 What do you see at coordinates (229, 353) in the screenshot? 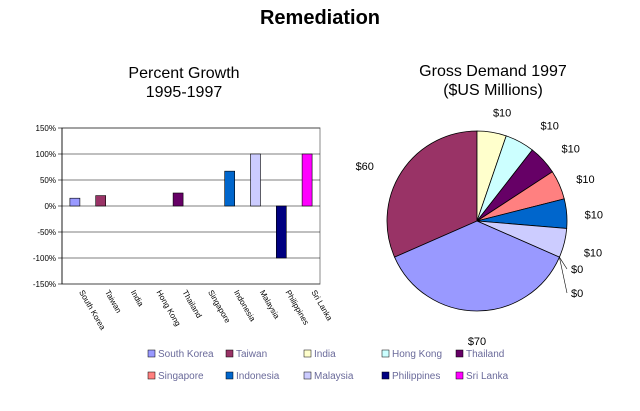
I see `legend-swatch-taiwan` at bounding box center [229, 353].